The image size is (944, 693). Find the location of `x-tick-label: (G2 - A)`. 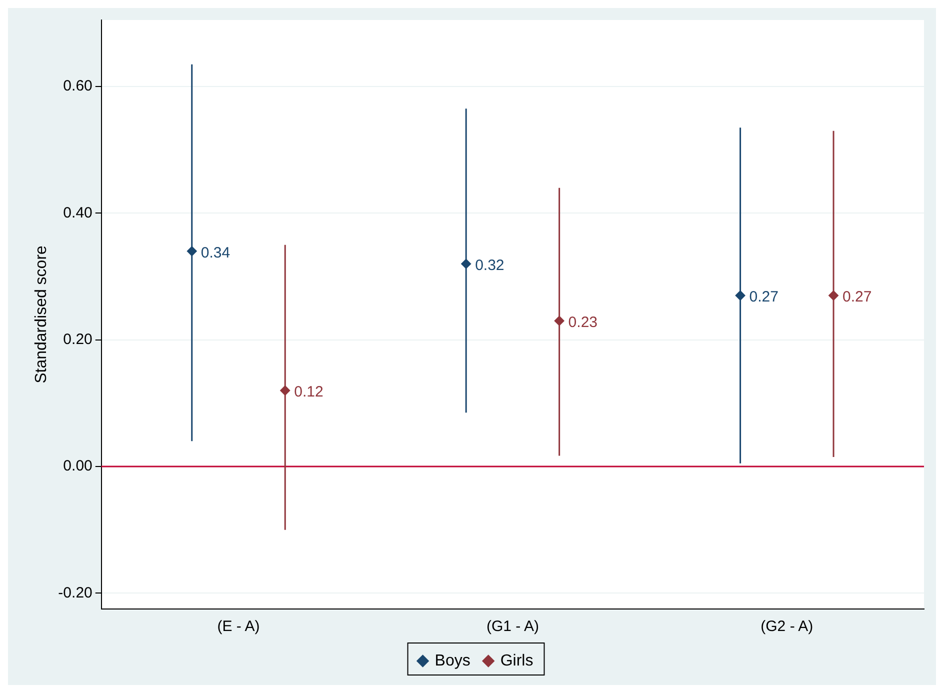

x-tick-label: (G2 - A) is located at coordinates (787, 627).